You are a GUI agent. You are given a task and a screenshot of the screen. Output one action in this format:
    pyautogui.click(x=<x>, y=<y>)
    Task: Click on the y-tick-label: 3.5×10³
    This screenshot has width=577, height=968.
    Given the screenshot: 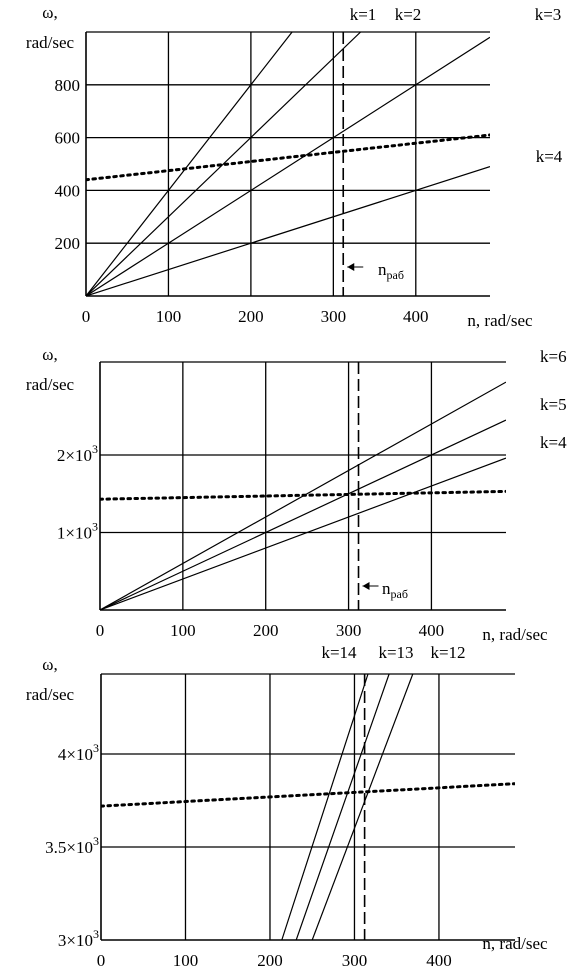 What is the action you would take?
    pyautogui.click(x=72, y=845)
    